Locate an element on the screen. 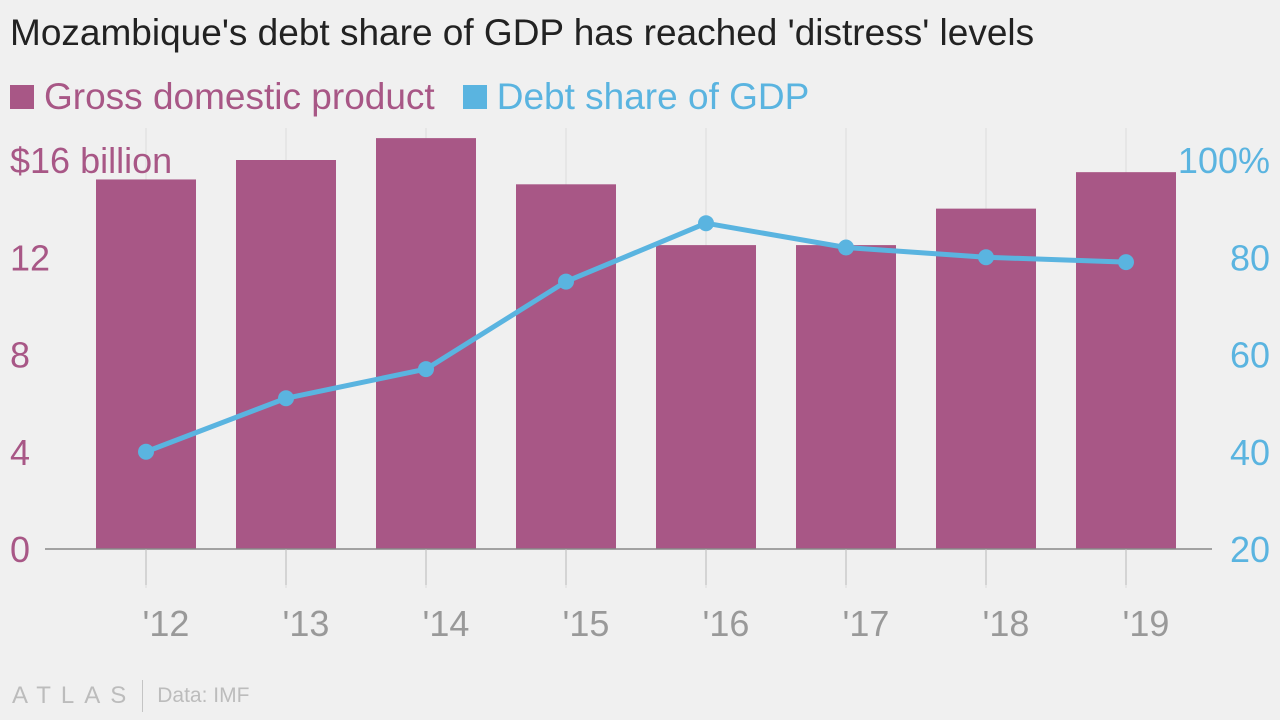  legend-item-gdp: Gross domestic product is located at coordinates (222, 97).